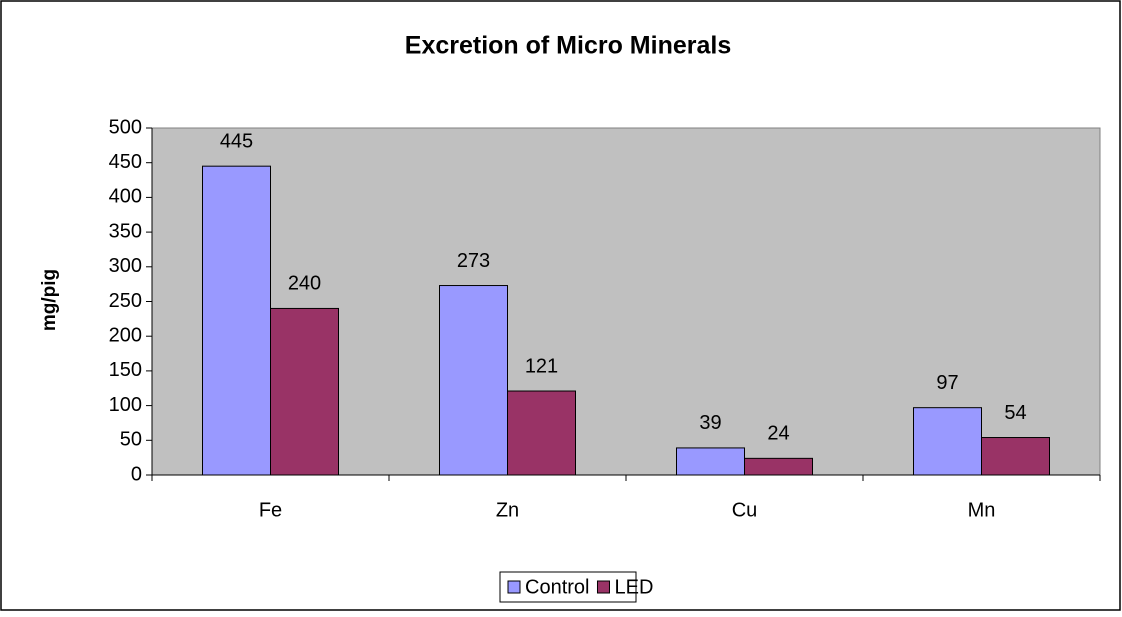 The height and width of the screenshot is (617, 1122). What do you see at coordinates (125, 266) in the screenshot?
I see `y-tick-label: 300` at bounding box center [125, 266].